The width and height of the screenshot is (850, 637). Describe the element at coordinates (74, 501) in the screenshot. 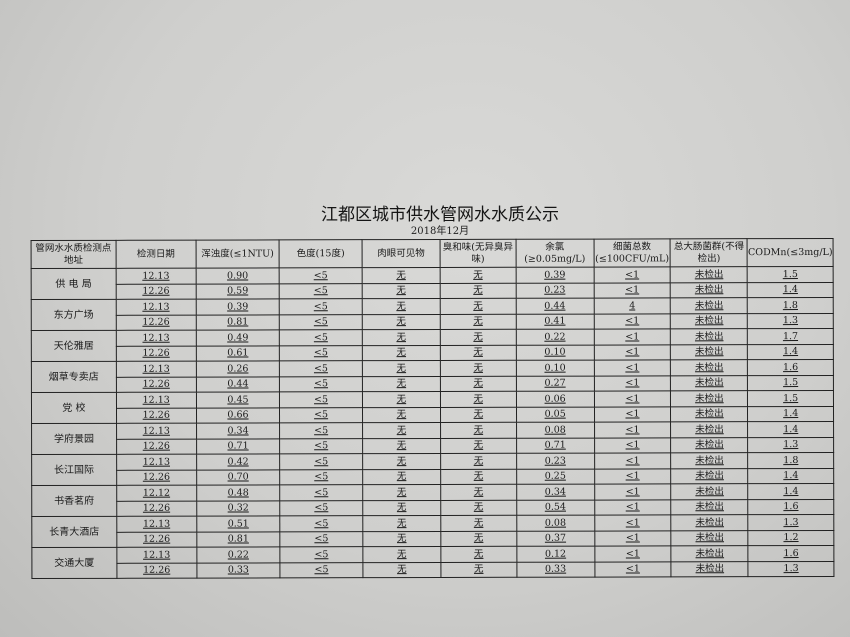

I see `site-name: 书香茗府` at that location.